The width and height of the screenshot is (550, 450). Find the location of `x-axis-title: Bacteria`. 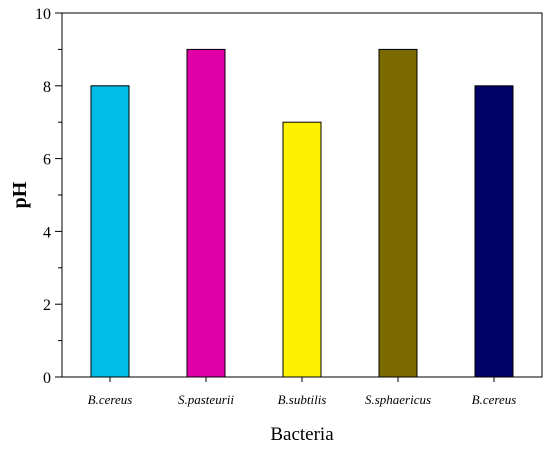

x-axis-title: Bacteria is located at coordinates (302, 434).